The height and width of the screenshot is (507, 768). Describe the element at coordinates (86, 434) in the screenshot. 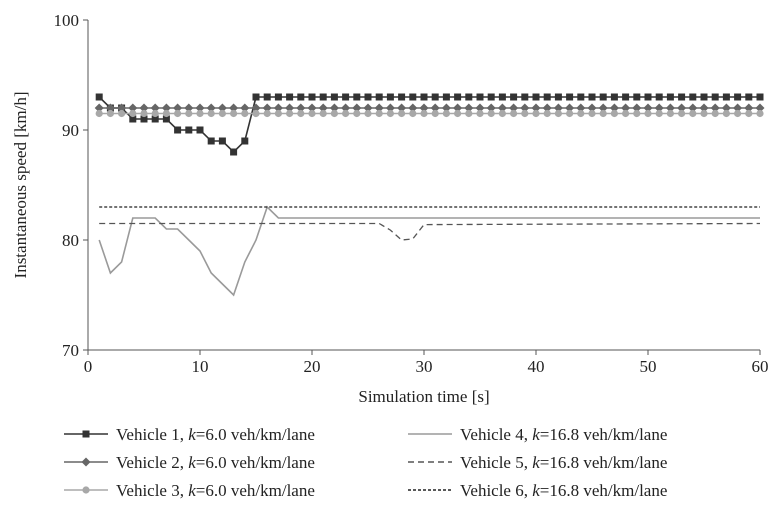

I see `legend-marker` at that location.